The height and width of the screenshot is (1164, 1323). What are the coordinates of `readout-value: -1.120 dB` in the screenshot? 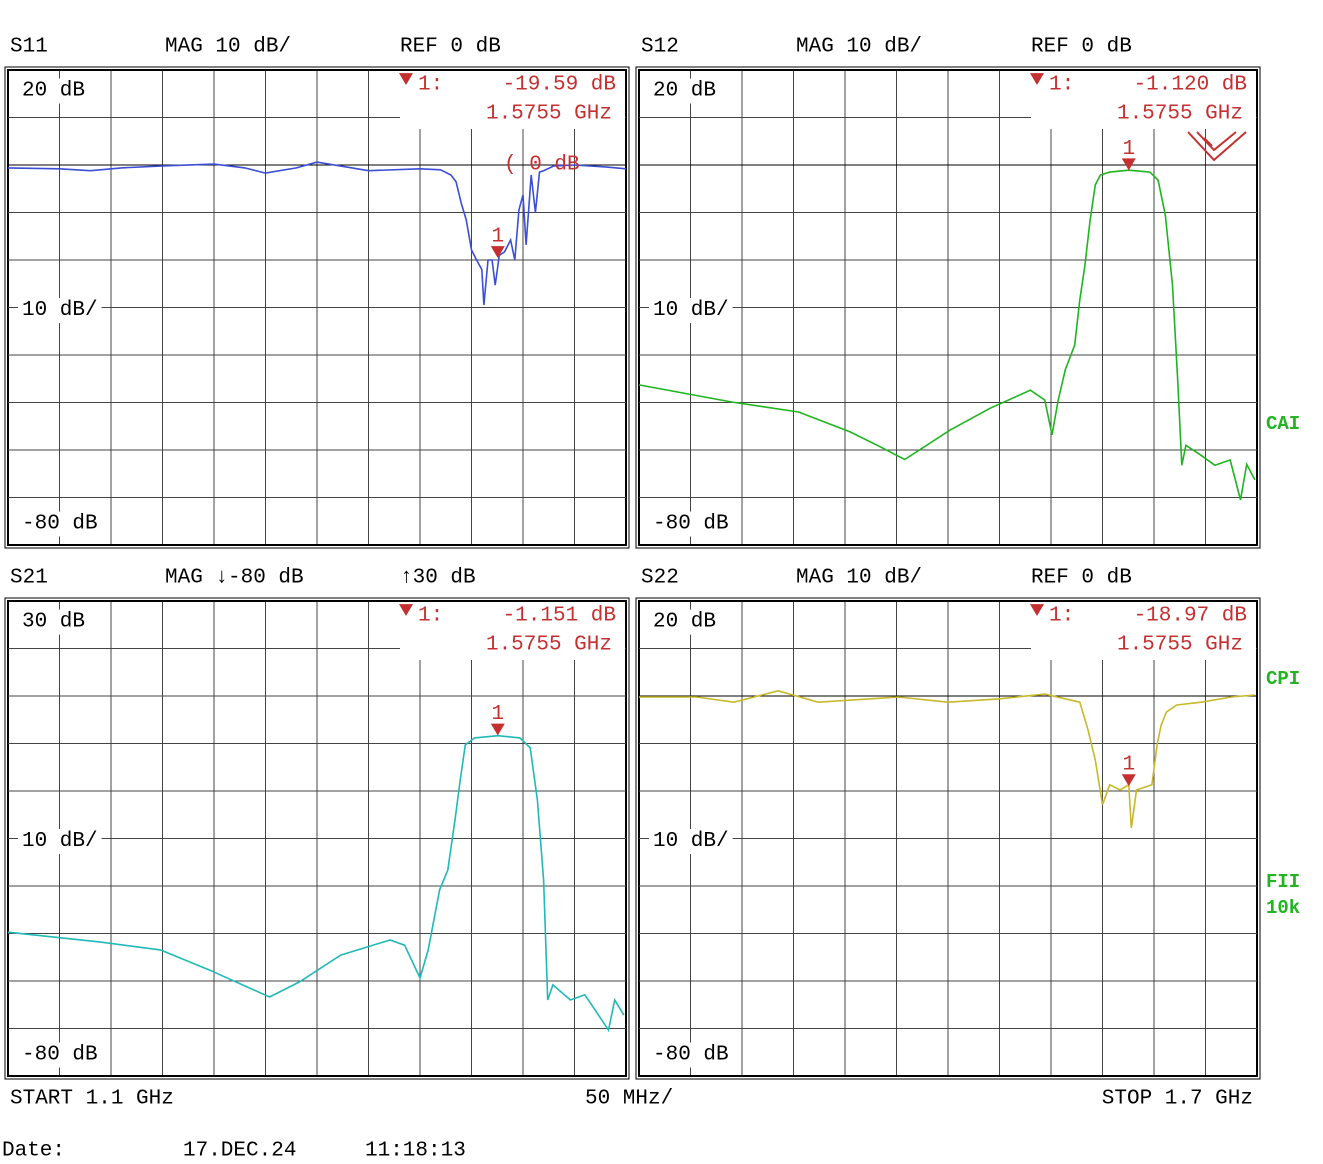 It's located at (1190, 85).